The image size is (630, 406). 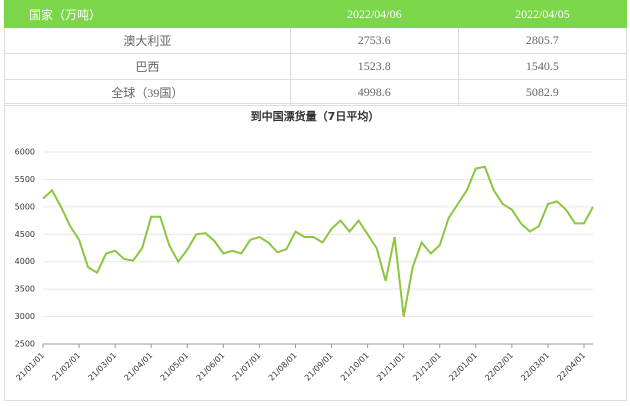 I want to click on table-row: 全球（39国） 4998.6 5082.9, so click(x=316, y=92).